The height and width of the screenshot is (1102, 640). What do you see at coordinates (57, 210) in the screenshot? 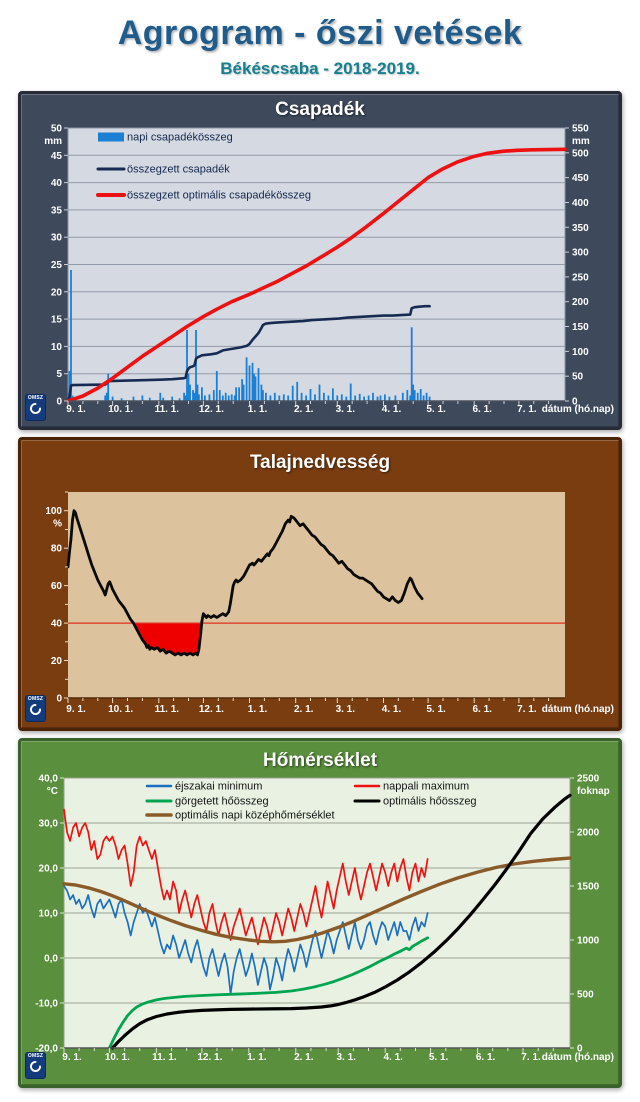
I see `svg-text: 35` at bounding box center [57, 210].